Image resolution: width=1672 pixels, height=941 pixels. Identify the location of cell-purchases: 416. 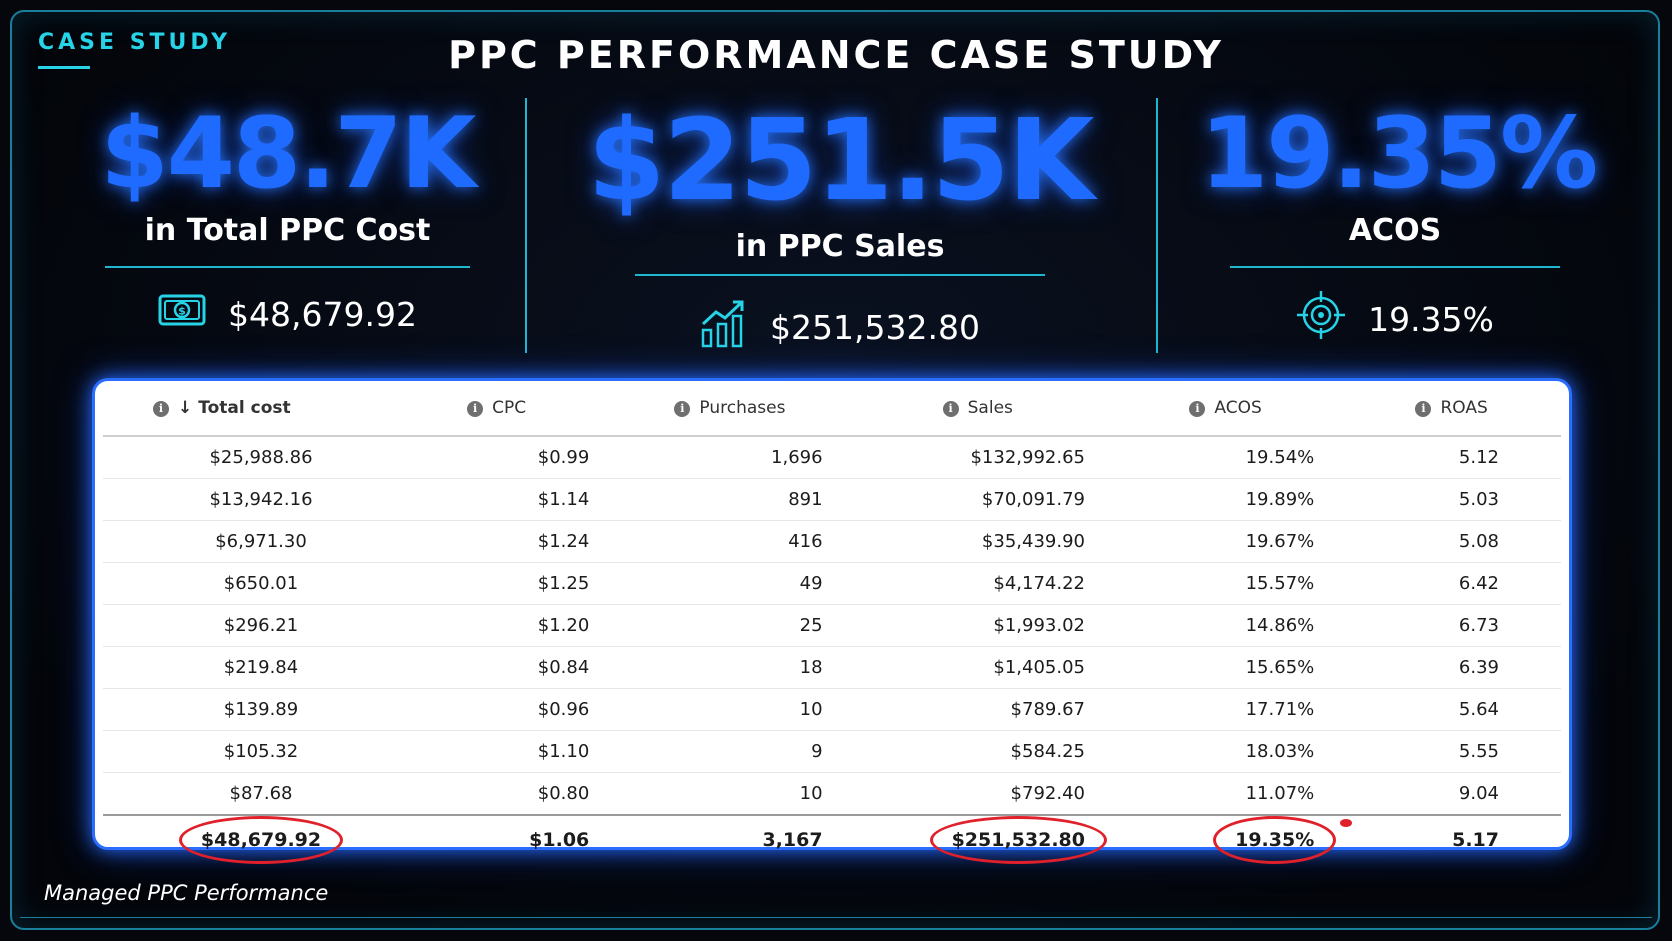
(730, 541).